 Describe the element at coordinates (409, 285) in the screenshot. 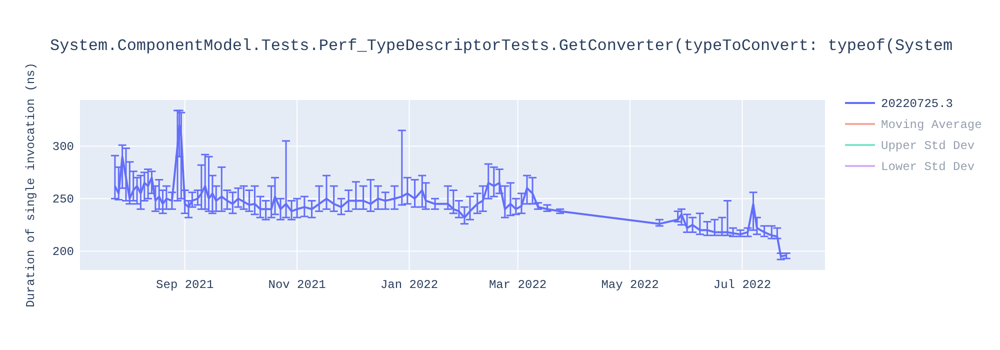

I see `x-tick-label: Jan 2022` at that location.